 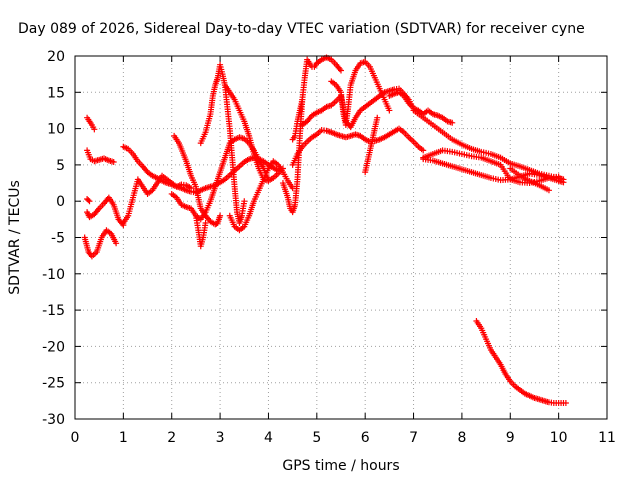 What do you see at coordinates (56, 130) in the screenshot?
I see `y-tick-label: 10` at bounding box center [56, 130].